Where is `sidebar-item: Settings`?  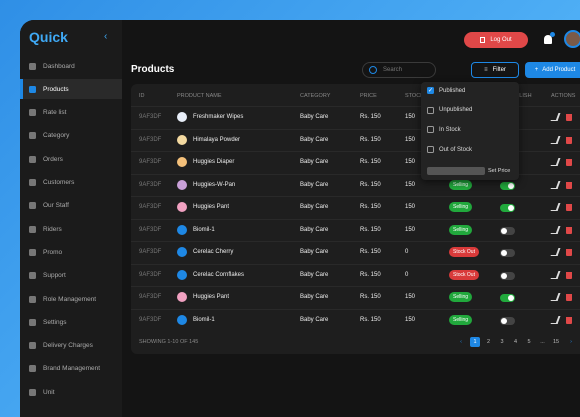
sidebar-item: Settings is located at coordinates (71, 322).